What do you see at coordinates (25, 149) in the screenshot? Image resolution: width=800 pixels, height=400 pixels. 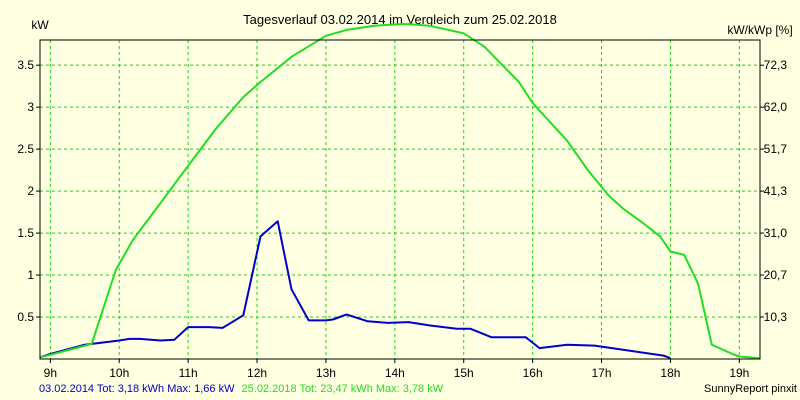 I see `y-left-tick-label-4: 2.5` at bounding box center [25, 149].